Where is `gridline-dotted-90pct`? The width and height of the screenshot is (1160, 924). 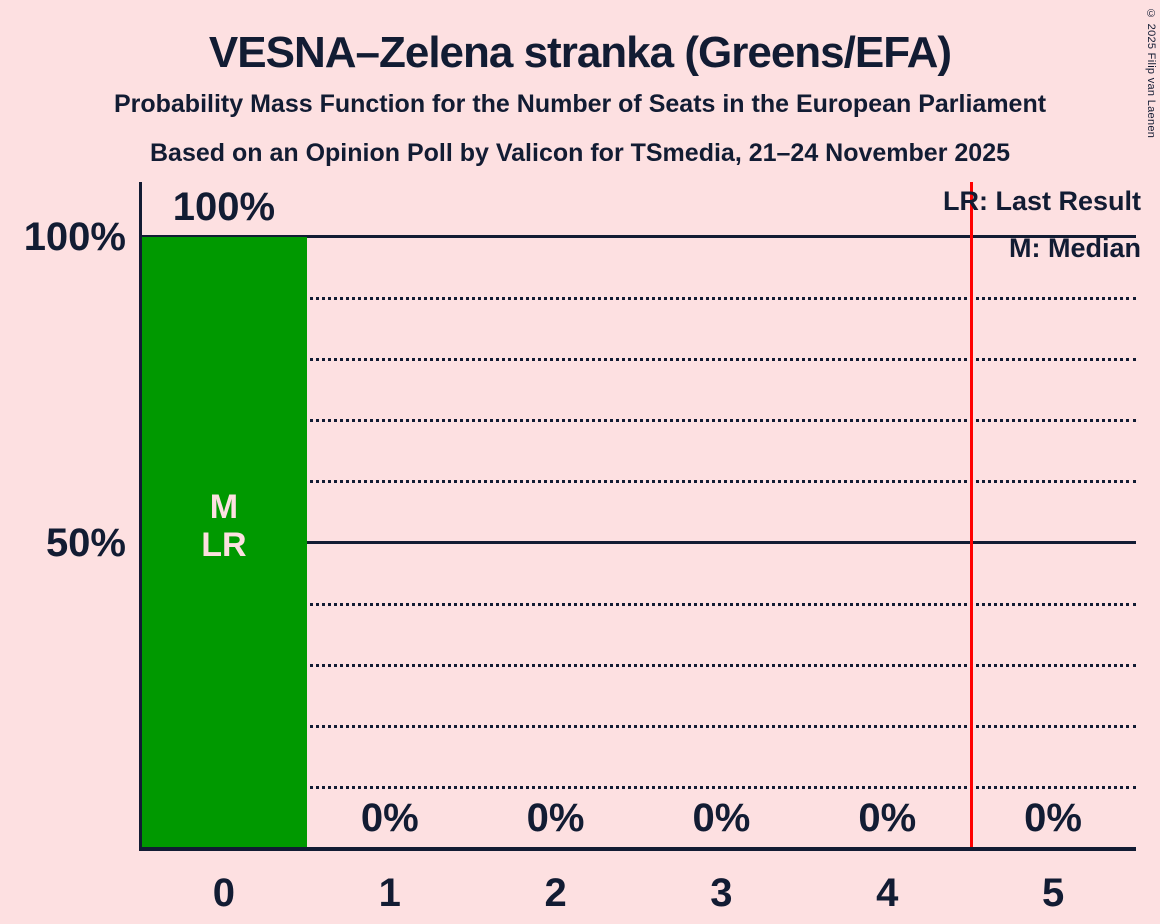 gridline-dotted-90pct is located at coordinates (638, 299).